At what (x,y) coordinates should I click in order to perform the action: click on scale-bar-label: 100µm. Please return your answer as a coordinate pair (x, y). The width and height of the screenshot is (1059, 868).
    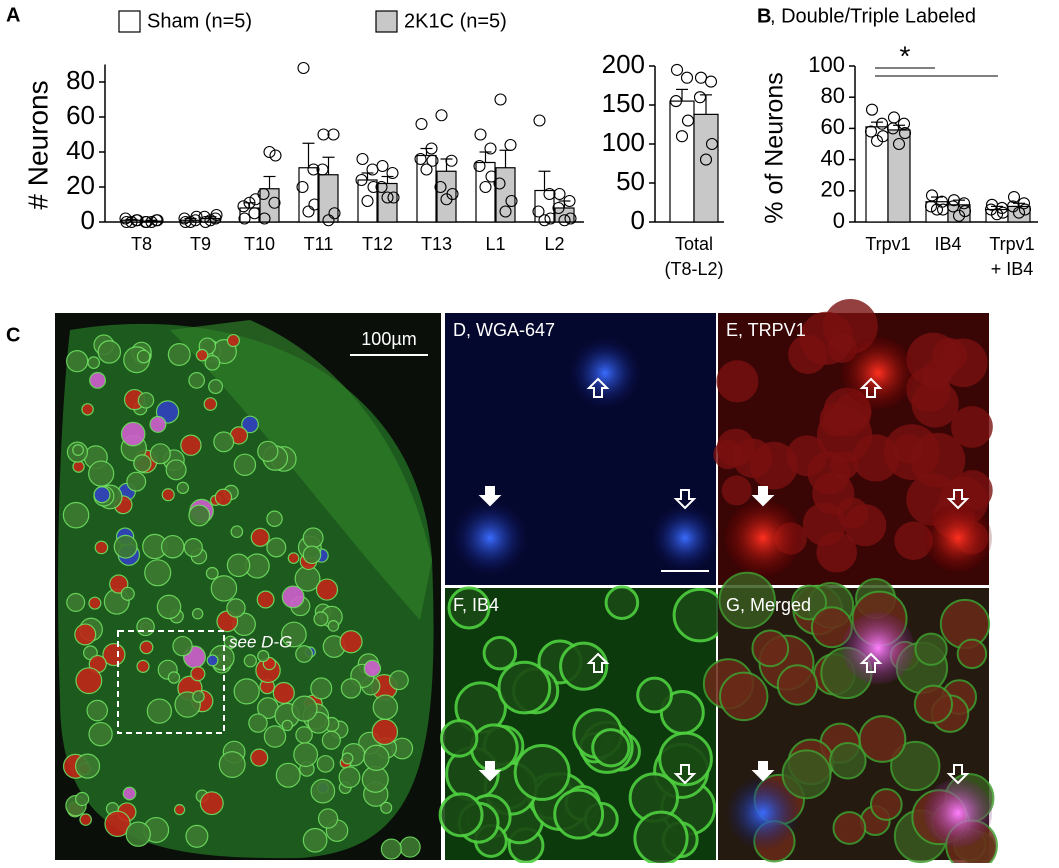
    Looking at the image, I should click on (388, 339).